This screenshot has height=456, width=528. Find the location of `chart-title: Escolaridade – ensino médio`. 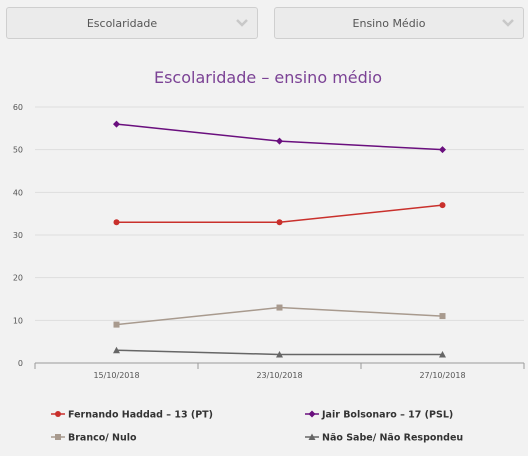

chart-title: Escolaridade – ensino médio is located at coordinates (268, 77).